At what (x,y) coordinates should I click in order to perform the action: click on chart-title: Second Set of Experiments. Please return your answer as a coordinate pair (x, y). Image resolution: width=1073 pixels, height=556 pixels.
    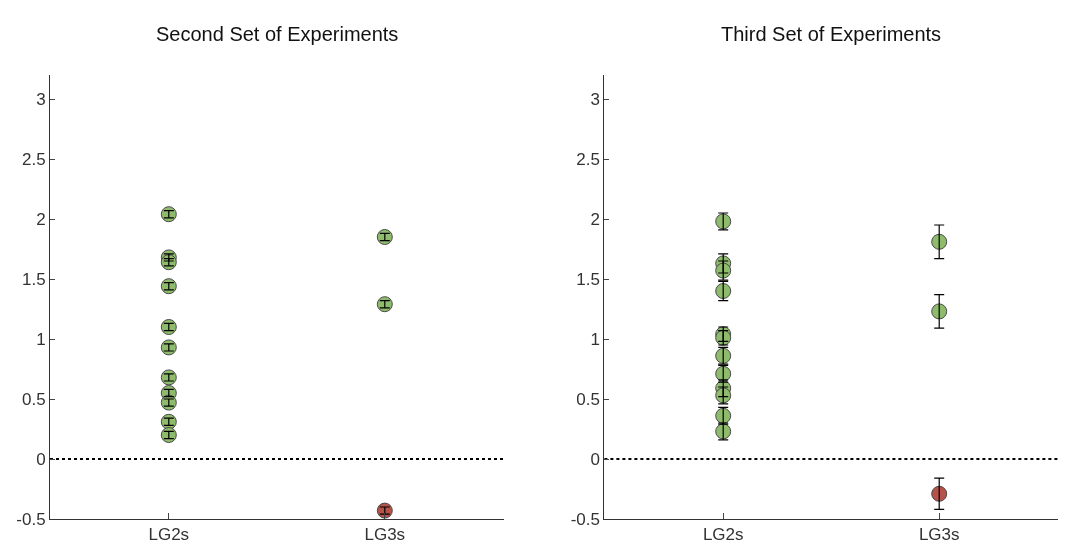
    Looking at the image, I should click on (277, 34).